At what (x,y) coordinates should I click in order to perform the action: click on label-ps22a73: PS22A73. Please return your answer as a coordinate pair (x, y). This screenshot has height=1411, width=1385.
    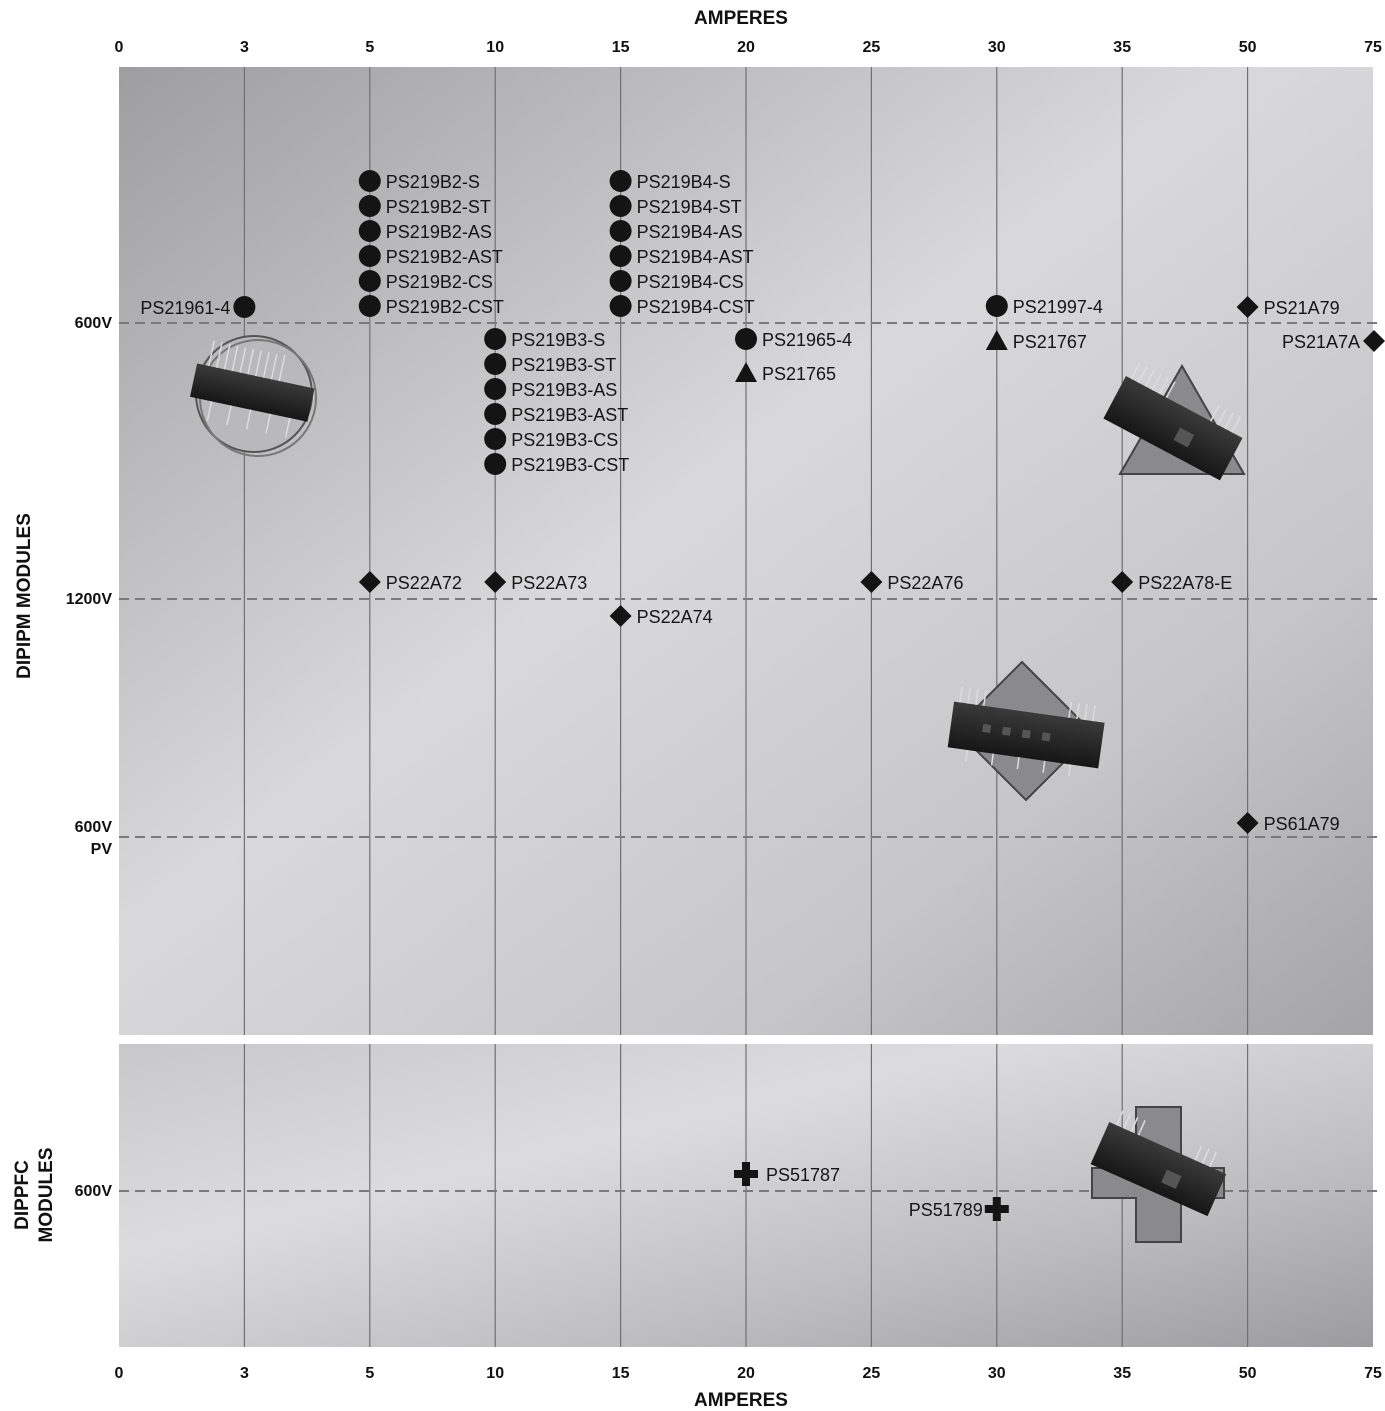
    Looking at the image, I should click on (549, 583).